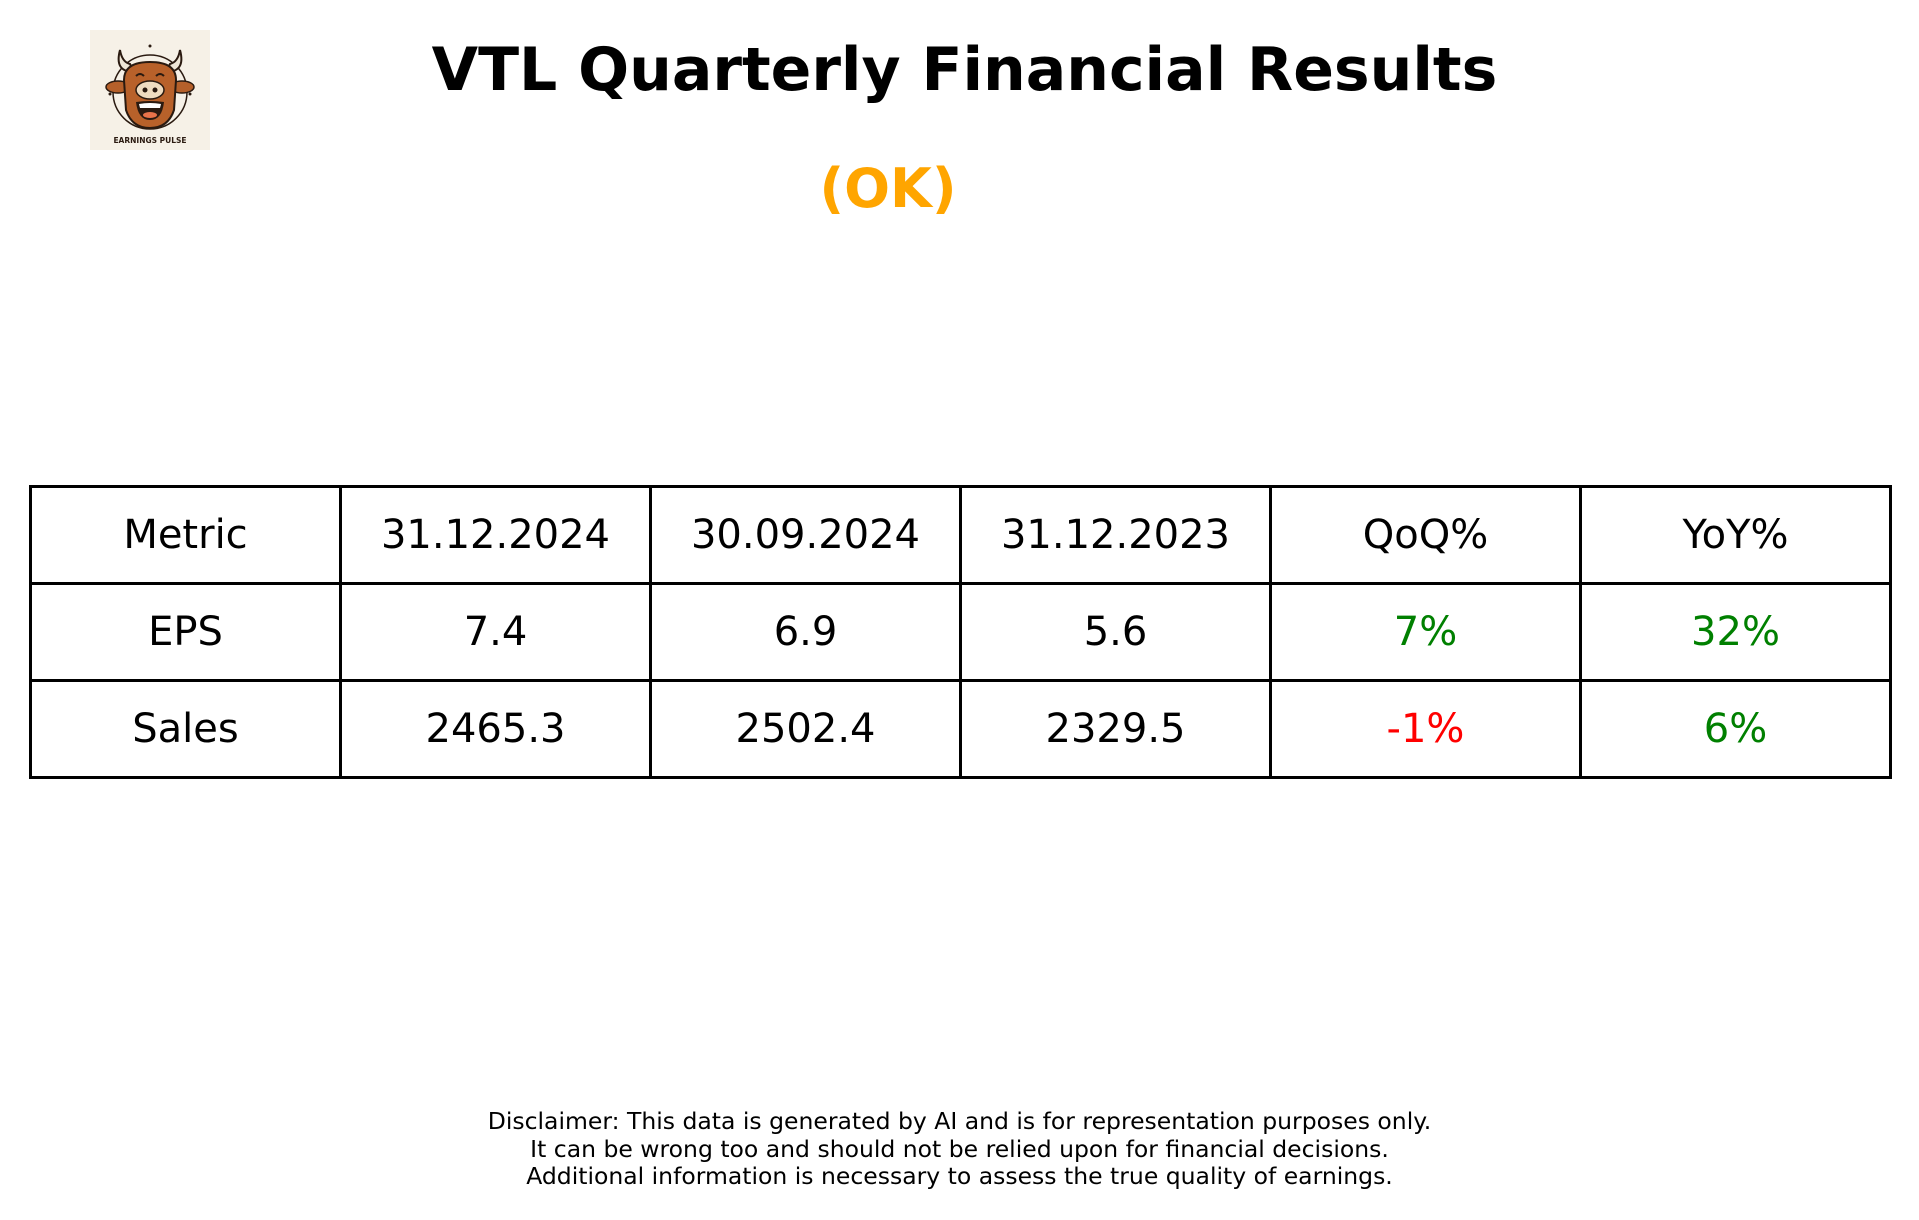  I want to click on value-quarter-2: 6.9, so click(805, 632).